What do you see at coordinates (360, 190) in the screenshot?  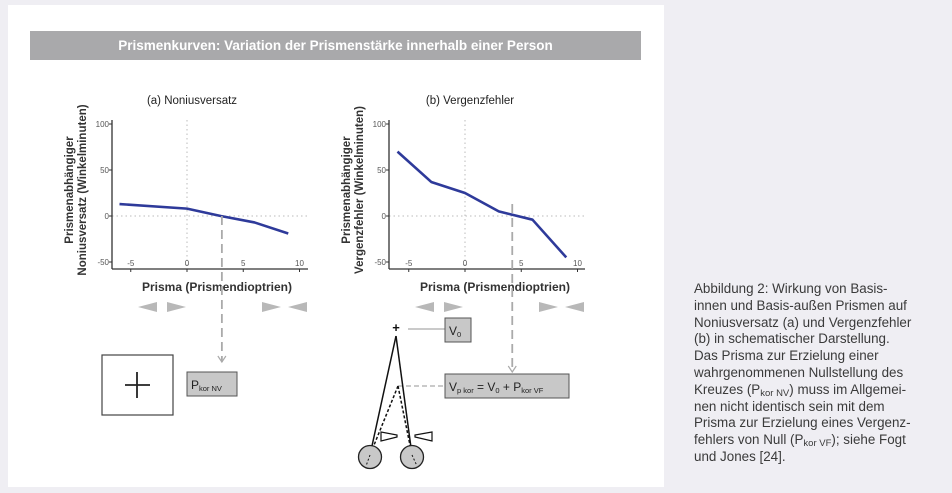 I see `y-axis-label: Vergenzfehler (Winkelminuten)` at bounding box center [360, 190].